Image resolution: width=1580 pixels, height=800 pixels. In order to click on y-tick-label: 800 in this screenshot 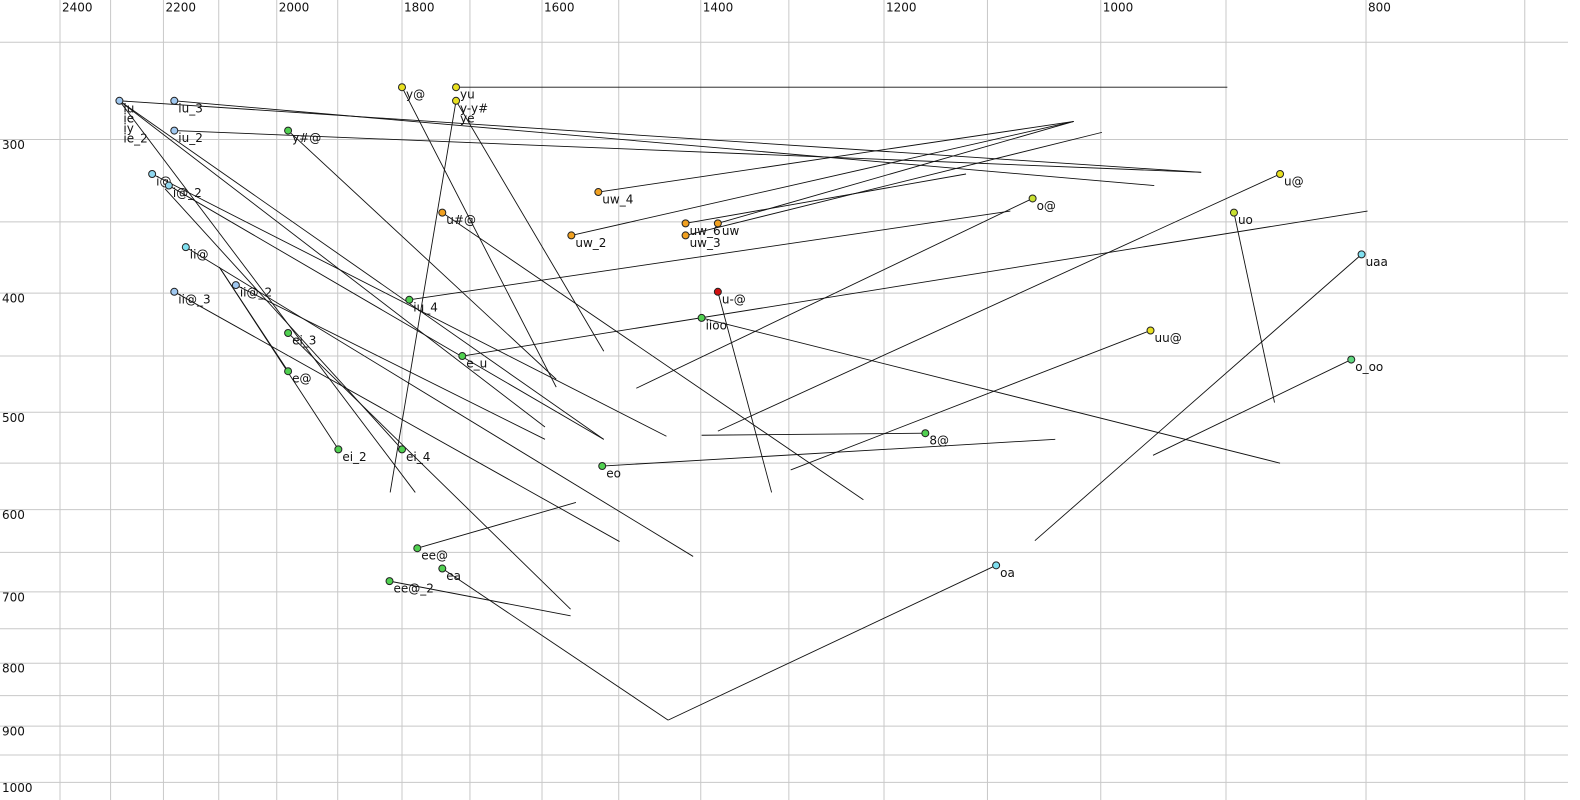, I will do `click(13, 669)`.